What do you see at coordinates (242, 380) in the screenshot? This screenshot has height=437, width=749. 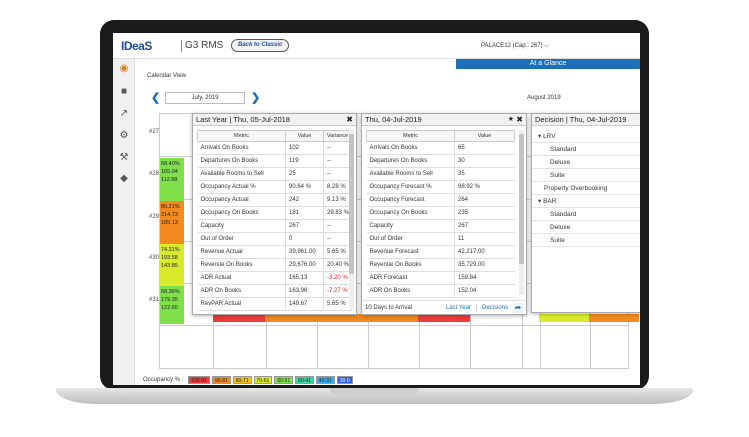 I see `legend-swatch: 80-71` at bounding box center [242, 380].